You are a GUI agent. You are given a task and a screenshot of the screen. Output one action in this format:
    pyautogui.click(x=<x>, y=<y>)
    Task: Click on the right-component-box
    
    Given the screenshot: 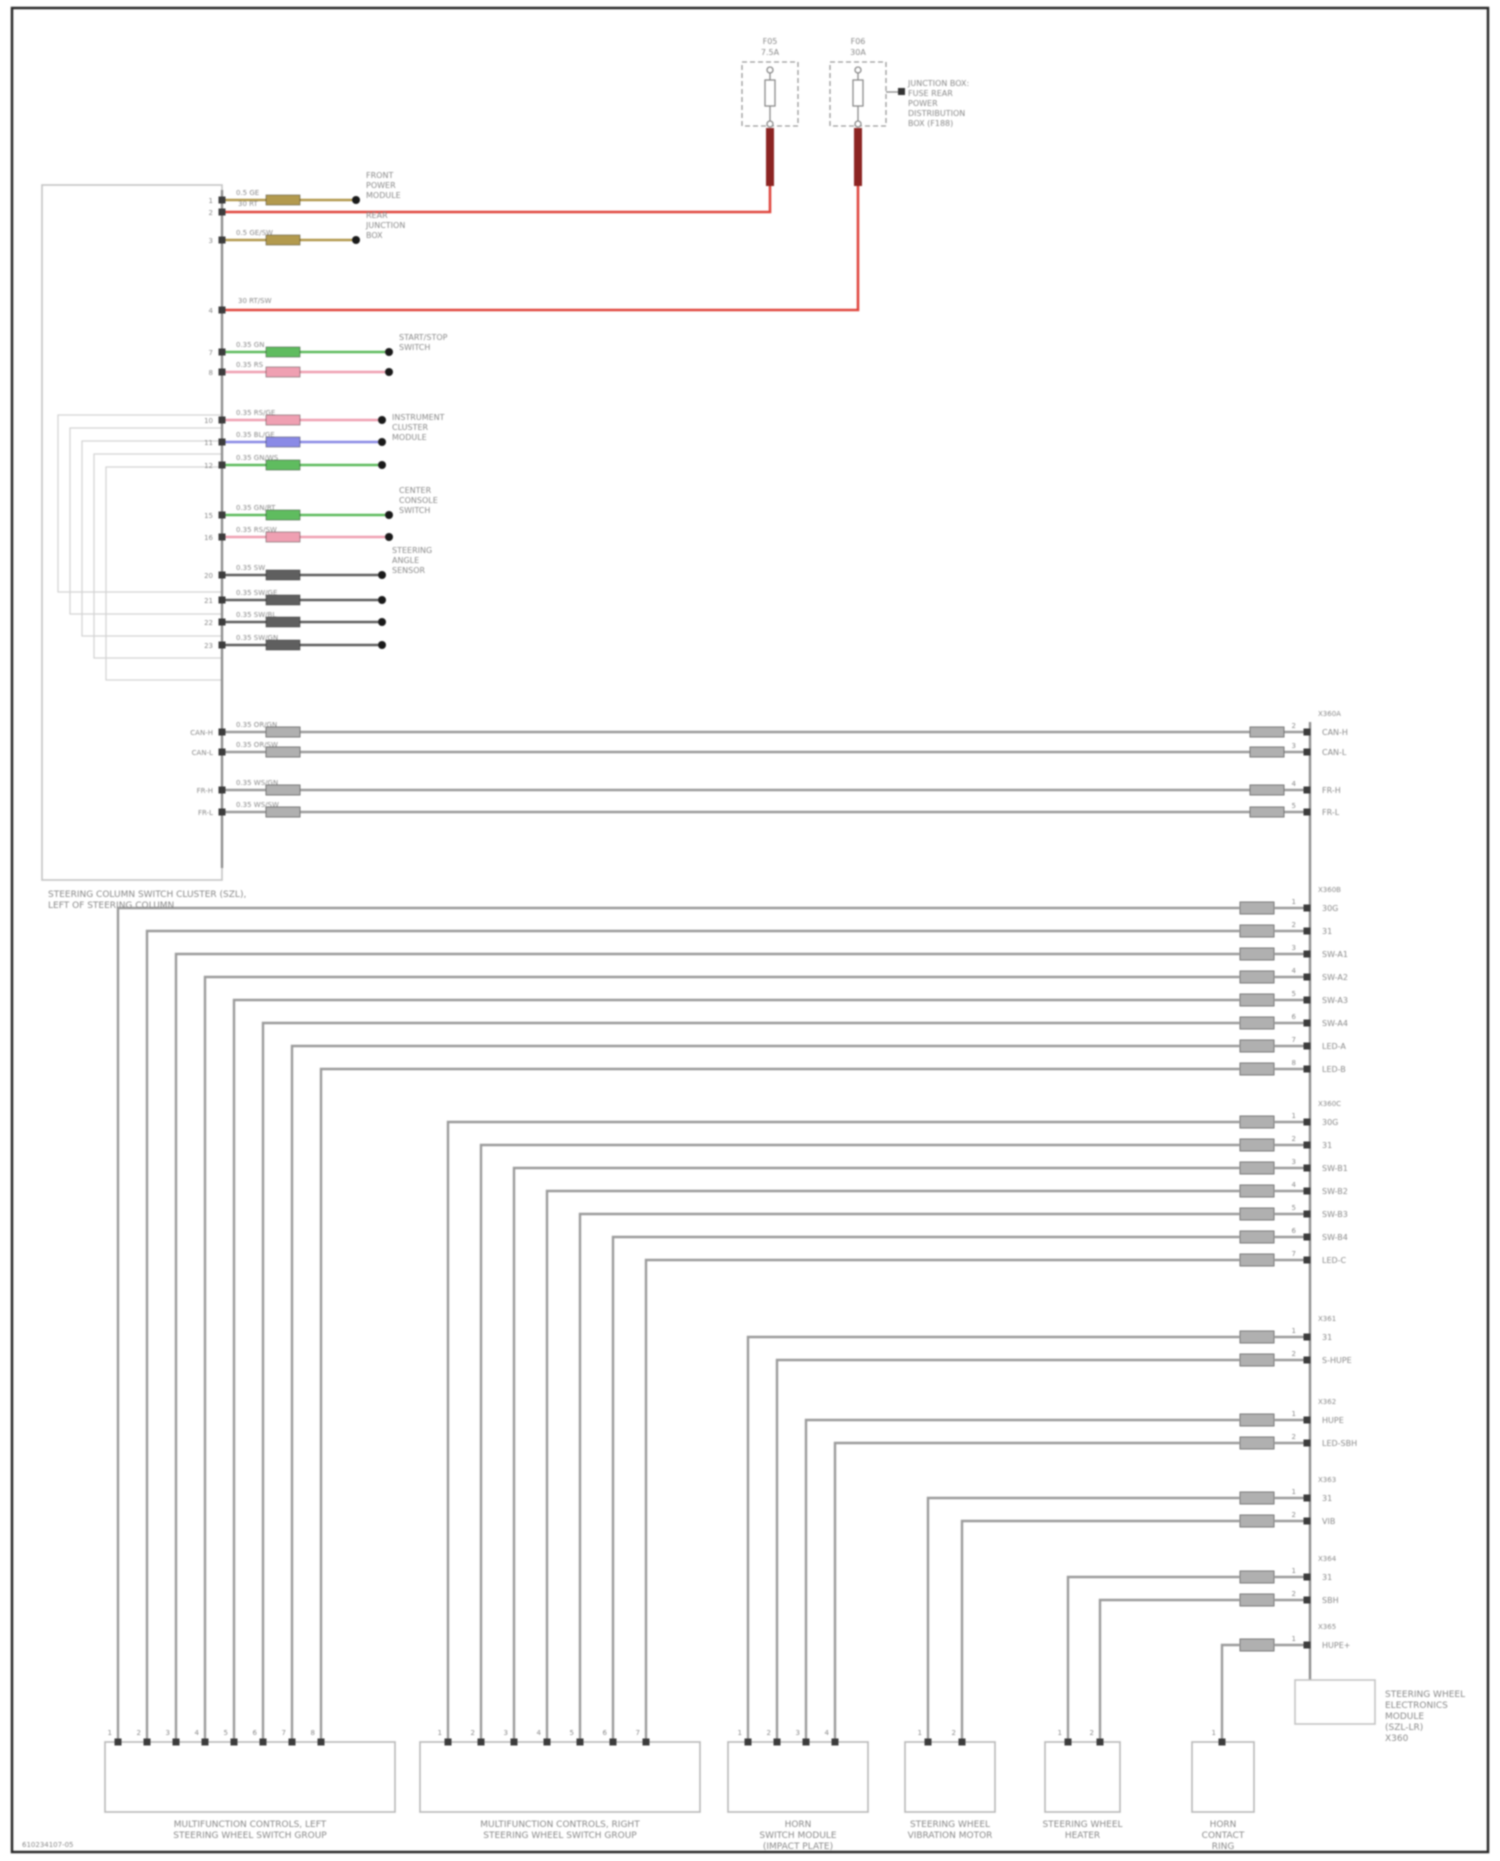 What is the action you would take?
    pyautogui.click(x=1335, y=1702)
    